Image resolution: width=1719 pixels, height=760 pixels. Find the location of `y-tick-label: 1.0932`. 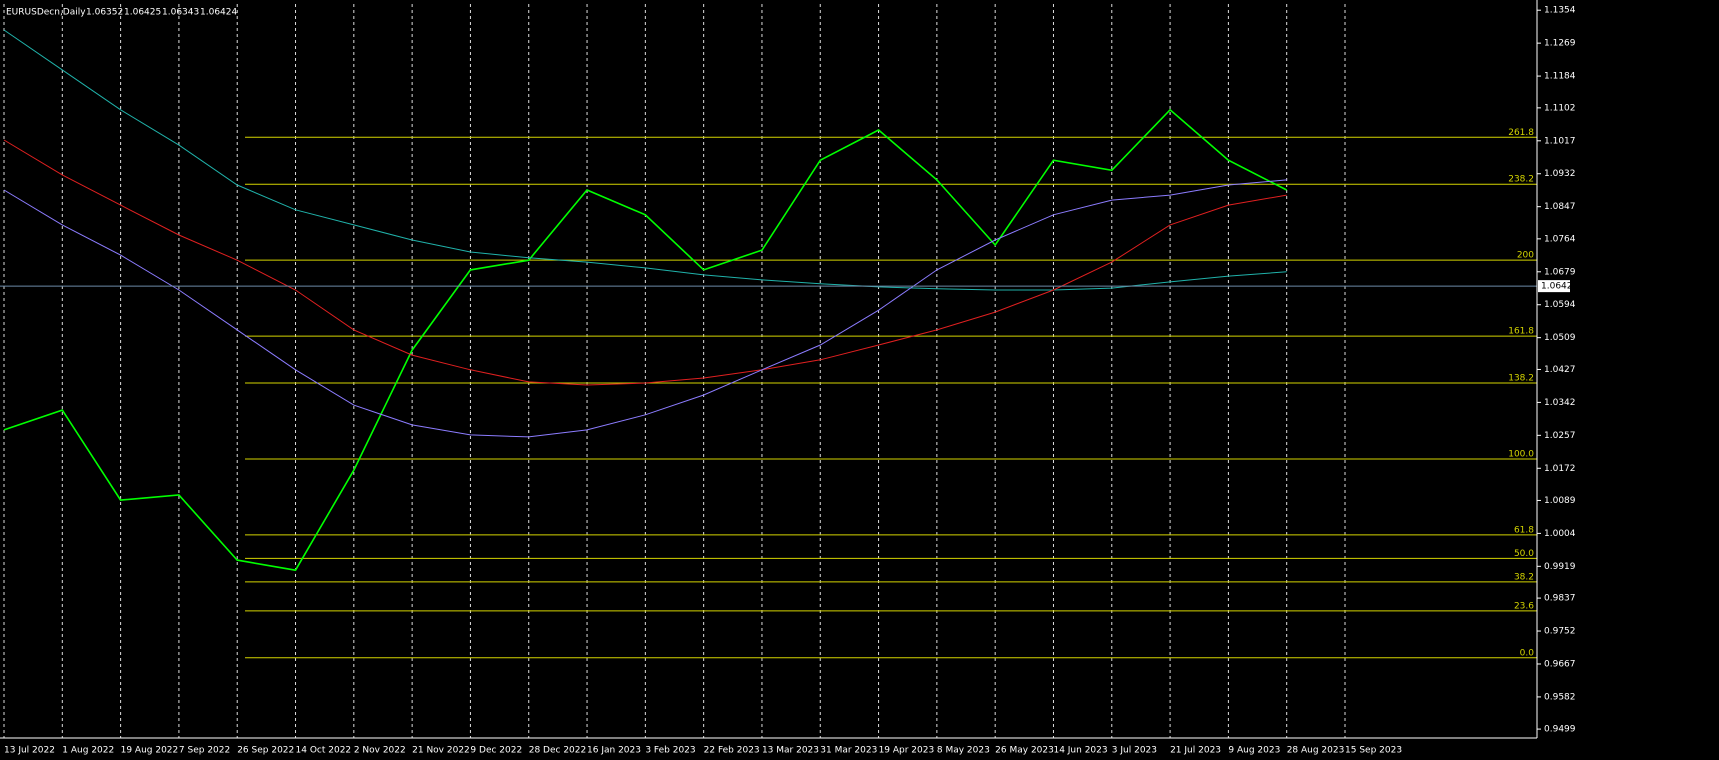

y-tick-label: 1.0932 is located at coordinates (1560, 174).